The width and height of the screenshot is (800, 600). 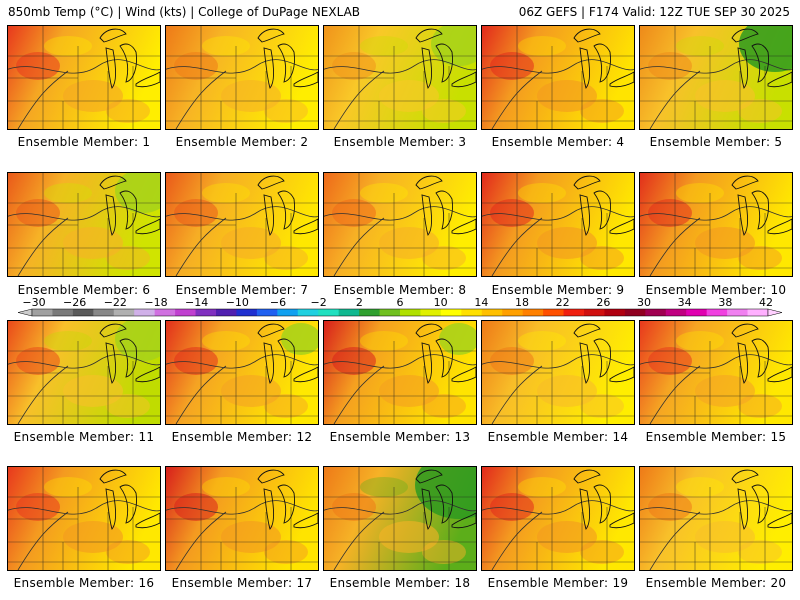 What do you see at coordinates (400, 302) in the screenshot?
I see `colorbar-tick-label: 6` at bounding box center [400, 302].